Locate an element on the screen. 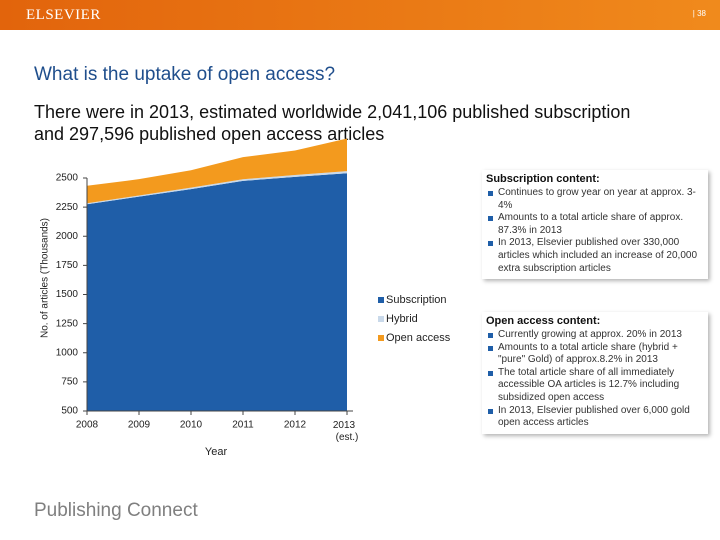  footer: Publishing Connect is located at coordinates (116, 510).